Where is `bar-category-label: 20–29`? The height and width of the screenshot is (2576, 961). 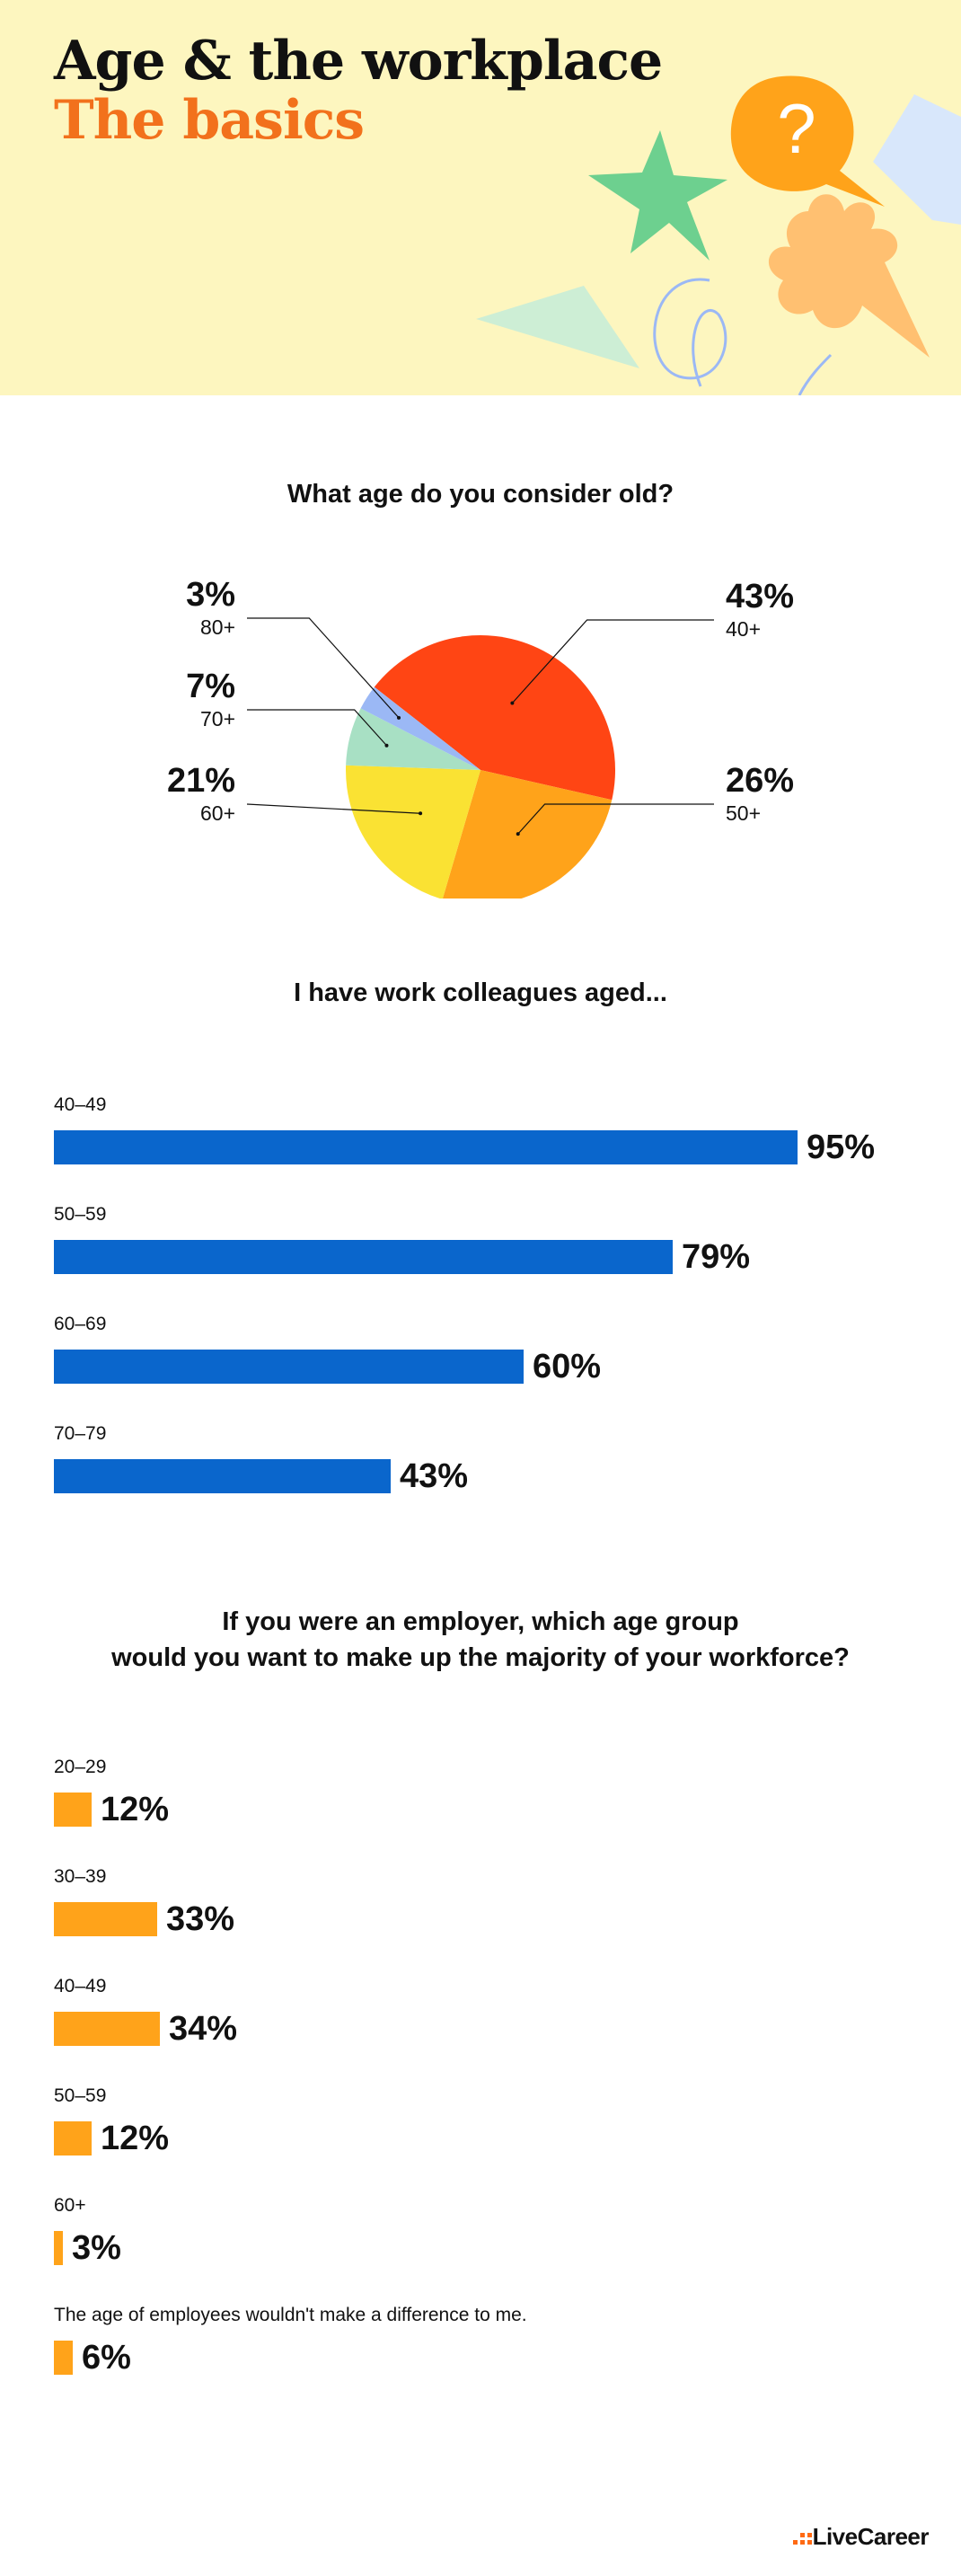 bar-category-label: 20–29 is located at coordinates (80, 1767).